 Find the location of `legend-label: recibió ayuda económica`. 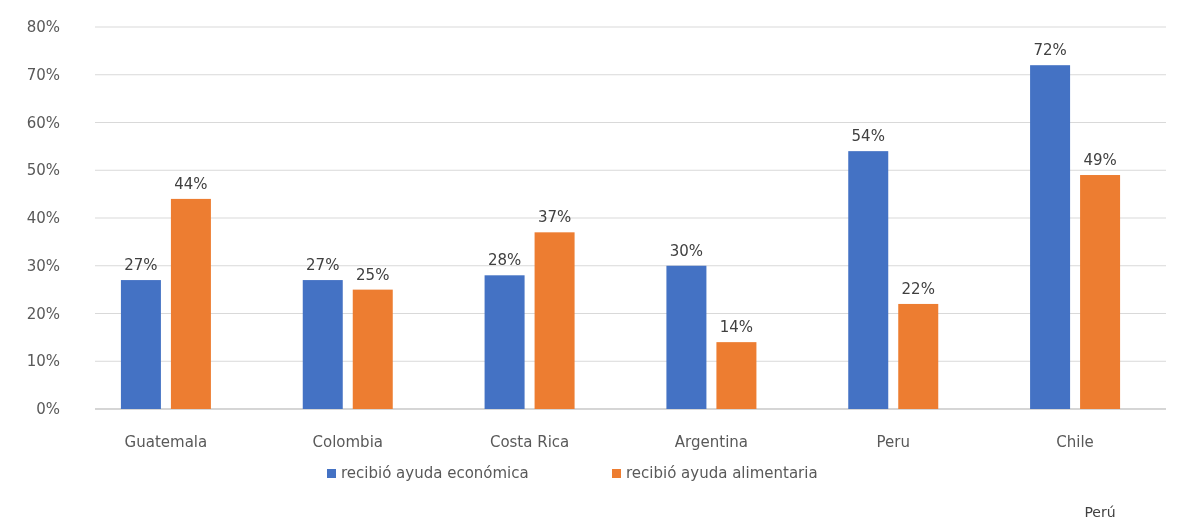

legend-label: recibió ayuda económica is located at coordinates (435, 473).